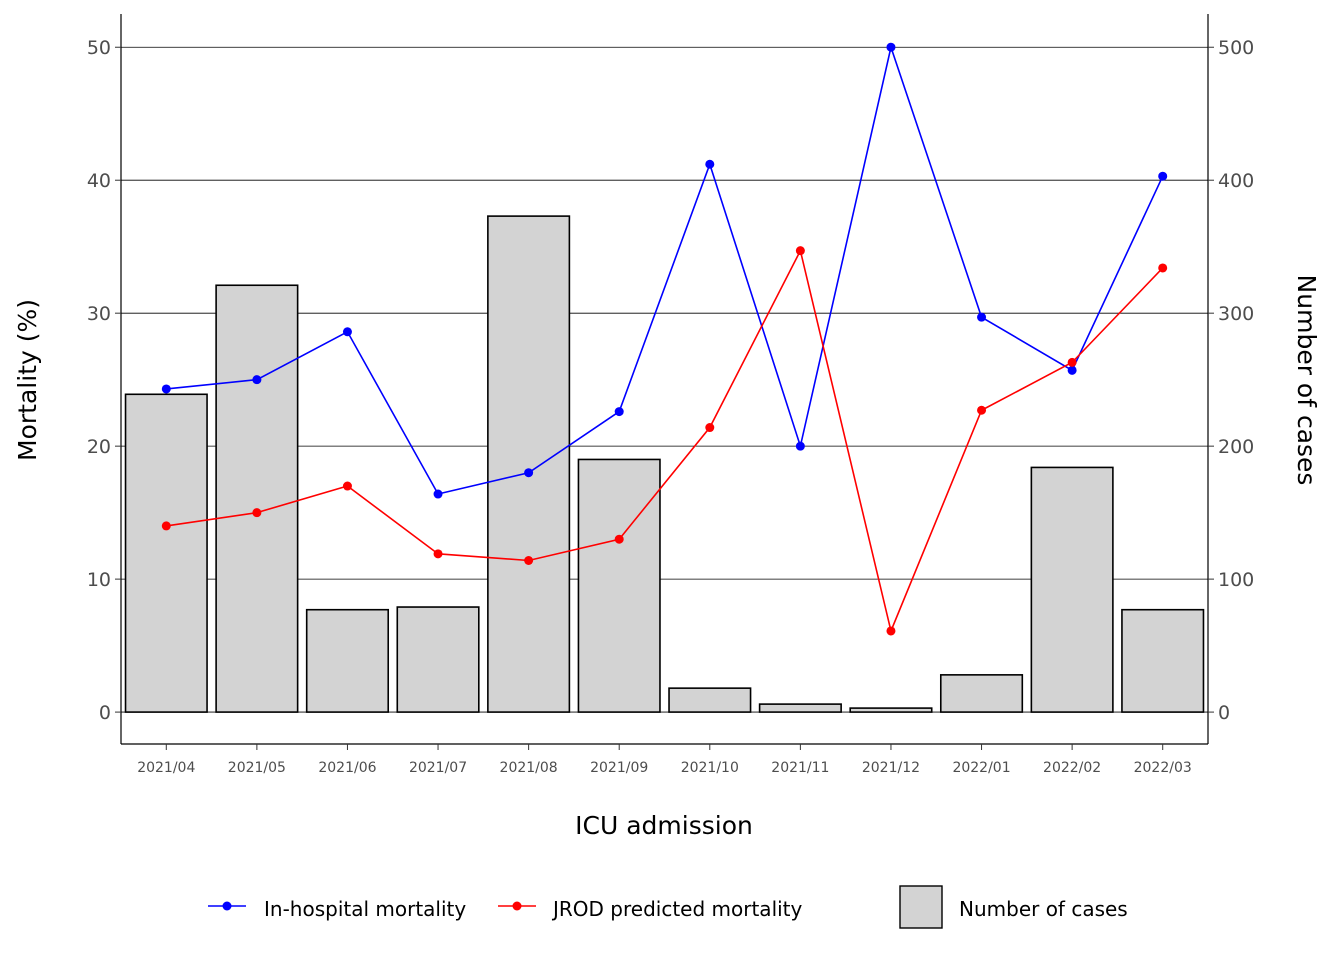  I want to click on legend-item-jrod-predicted-mortality: JROD predicted mortality, so click(650, 909).